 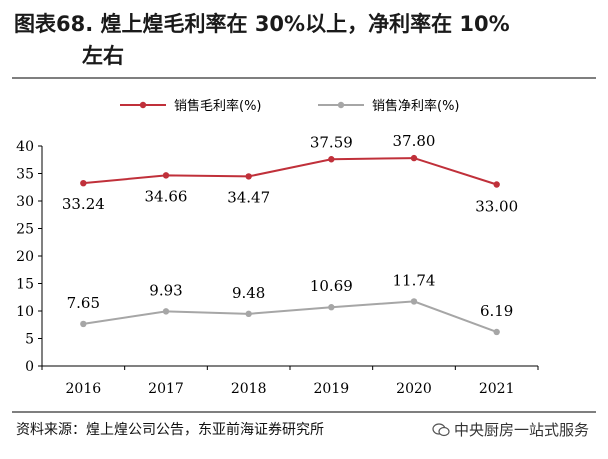 What do you see at coordinates (83, 204) in the screenshot?
I see `data-label: 33.24` at bounding box center [83, 204].